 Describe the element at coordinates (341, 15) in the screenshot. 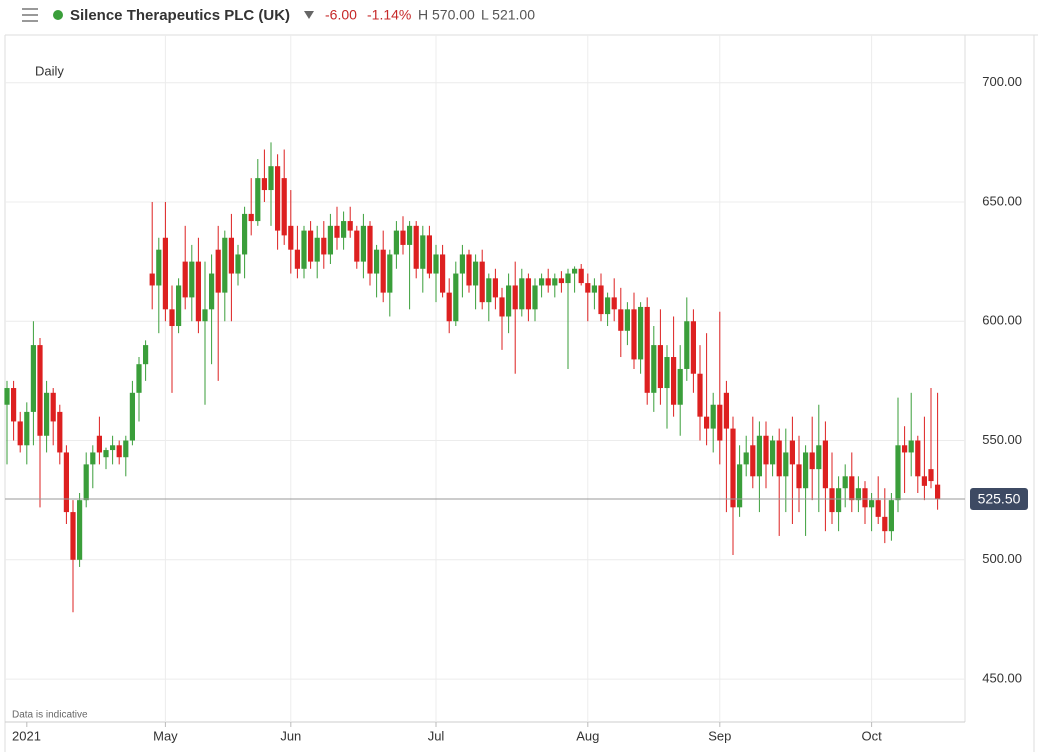

I see `change: -6.00` at that location.